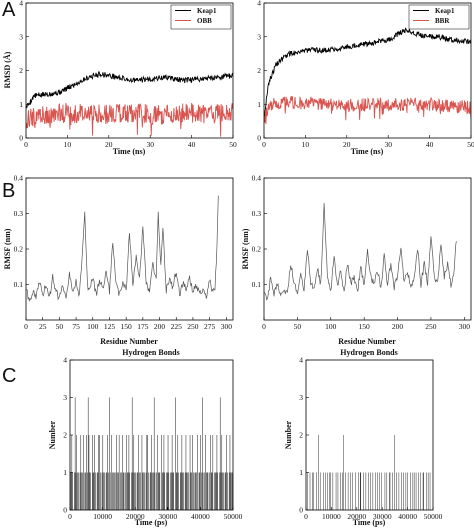  What do you see at coordinates (288, 434) in the screenshot?
I see `y-axis-label: Number` at bounding box center [288, 434].